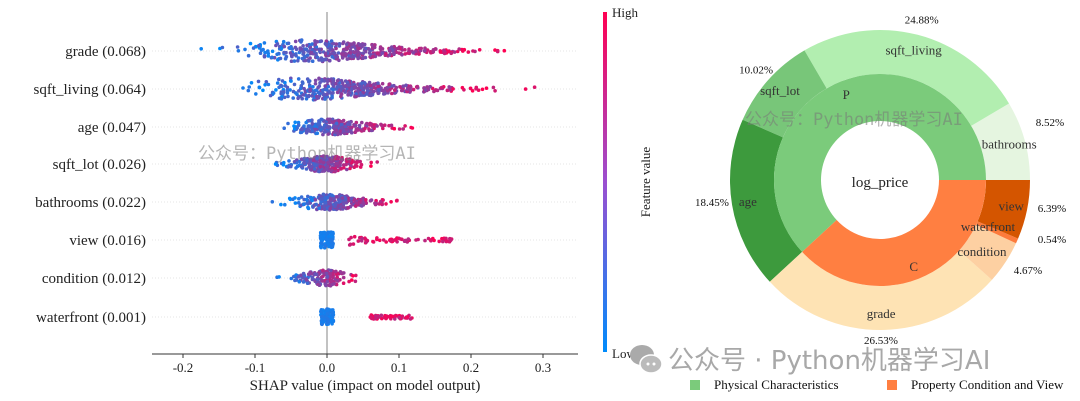 The image size is (1080, 401). I want to click on feature-label: view (0.016), so click(107, 241).